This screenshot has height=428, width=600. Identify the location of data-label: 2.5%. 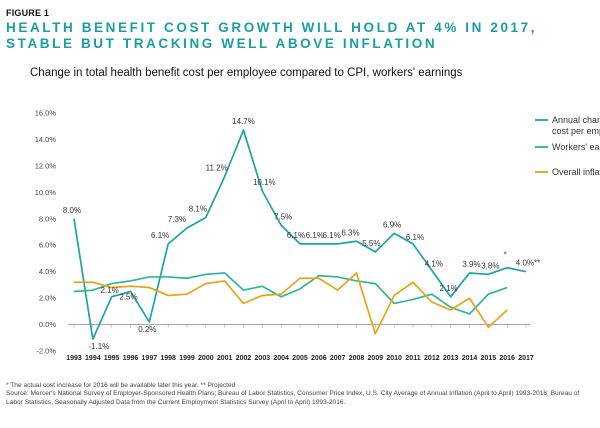
(128, 297).